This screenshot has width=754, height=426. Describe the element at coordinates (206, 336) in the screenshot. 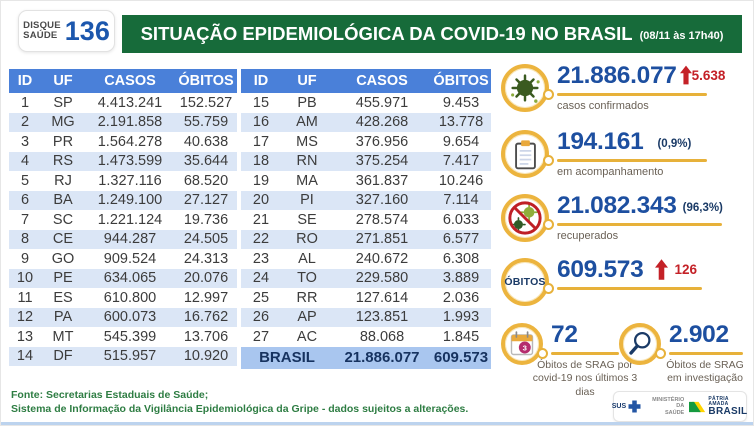

I see `table-cell: 13.706` at that location.